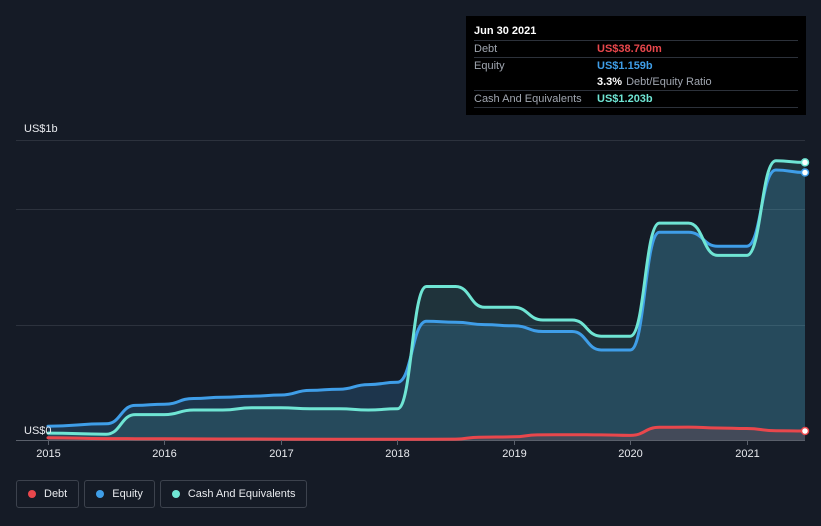 The width and height of the screenshot is (821, 526). What do you see at coordinates (805, 431) in the screenshot?
I see `debt-end-marker` at bounding box center [805, 431].